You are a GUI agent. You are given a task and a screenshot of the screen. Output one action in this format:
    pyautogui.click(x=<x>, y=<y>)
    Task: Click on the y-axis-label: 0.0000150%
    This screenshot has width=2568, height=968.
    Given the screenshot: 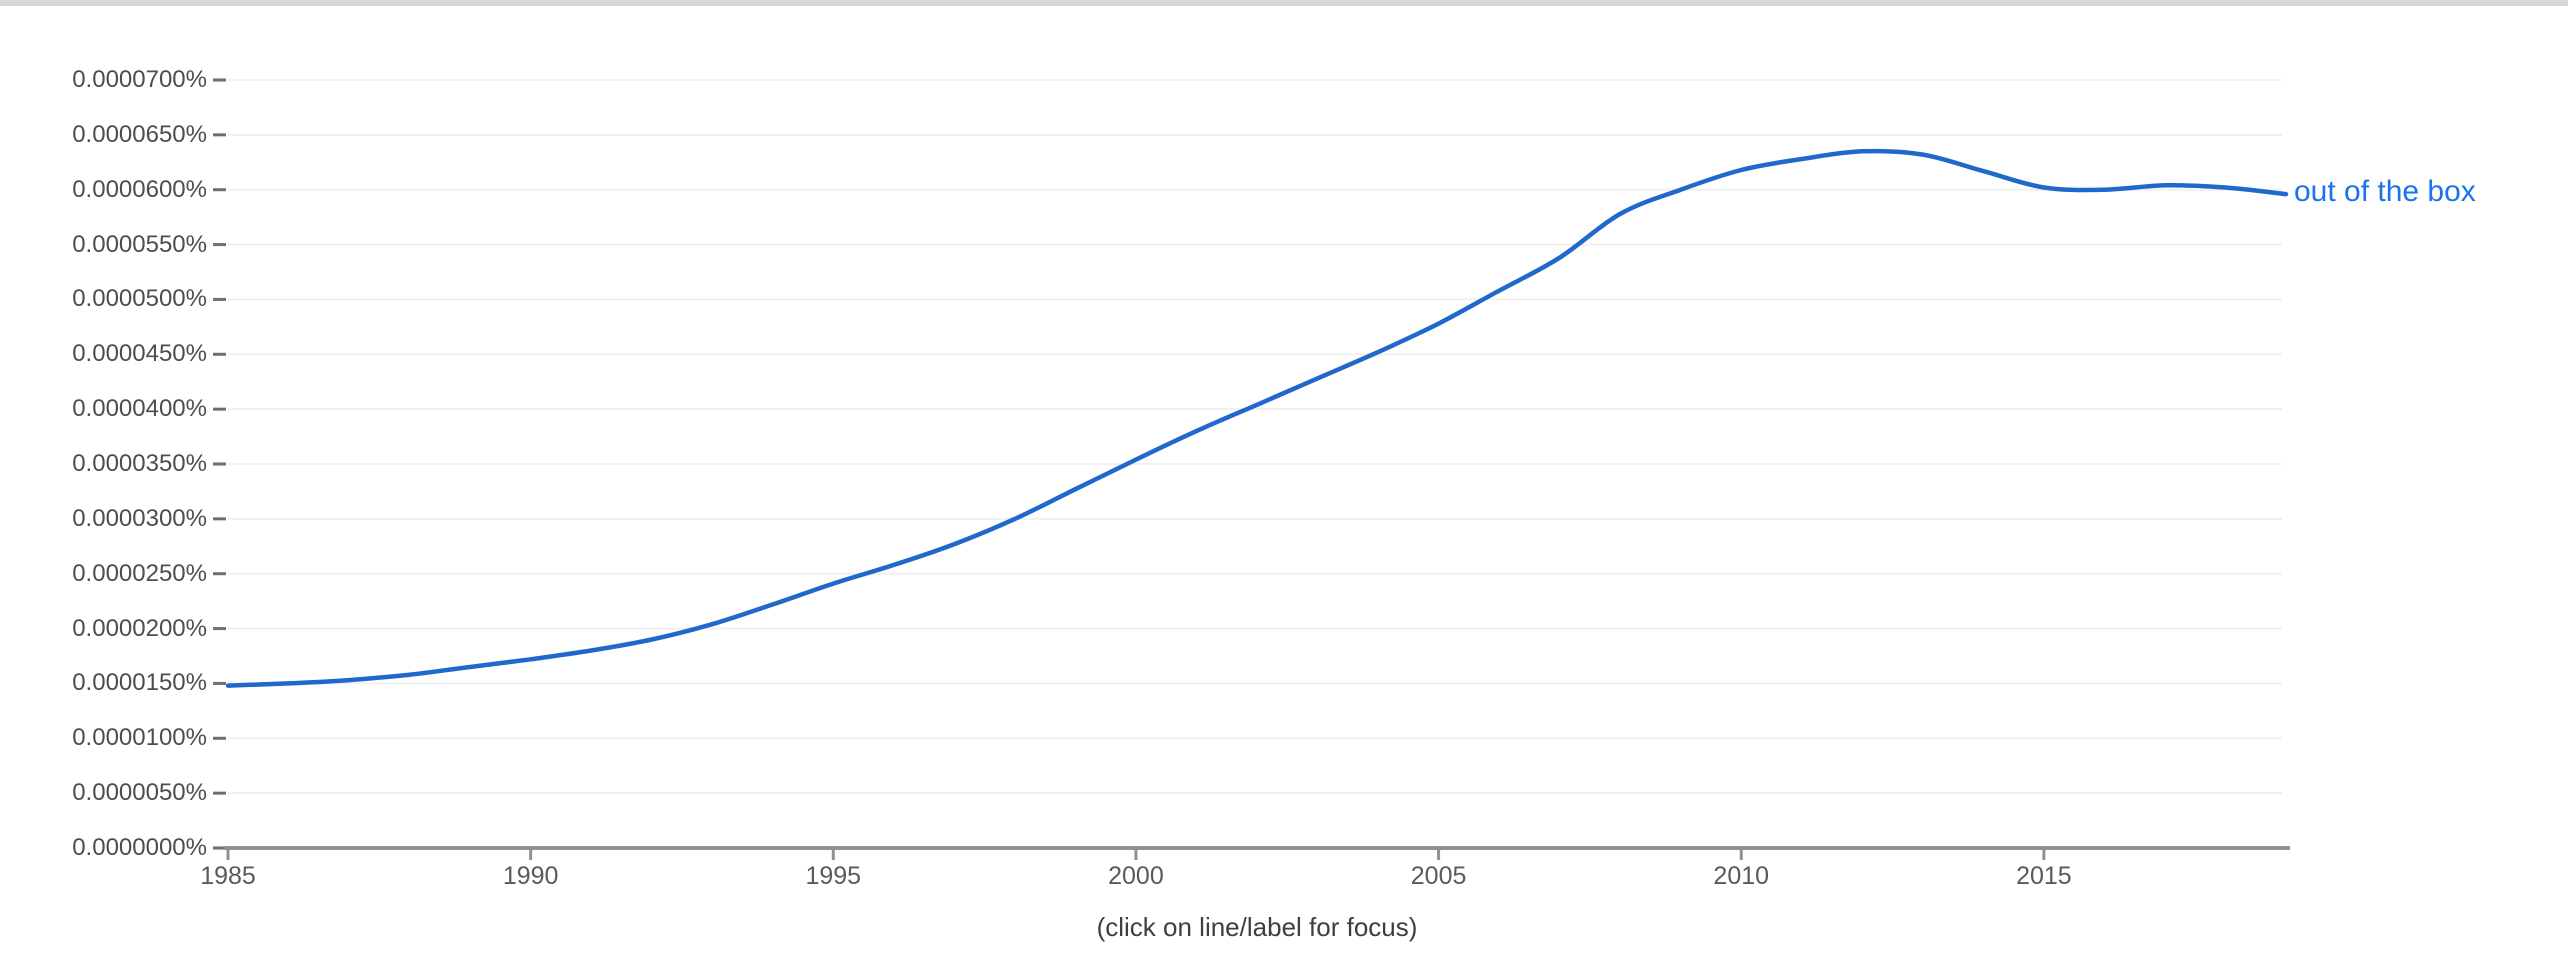 What is the action you would take?
    pyautogui.click(x=139, y=683)
    